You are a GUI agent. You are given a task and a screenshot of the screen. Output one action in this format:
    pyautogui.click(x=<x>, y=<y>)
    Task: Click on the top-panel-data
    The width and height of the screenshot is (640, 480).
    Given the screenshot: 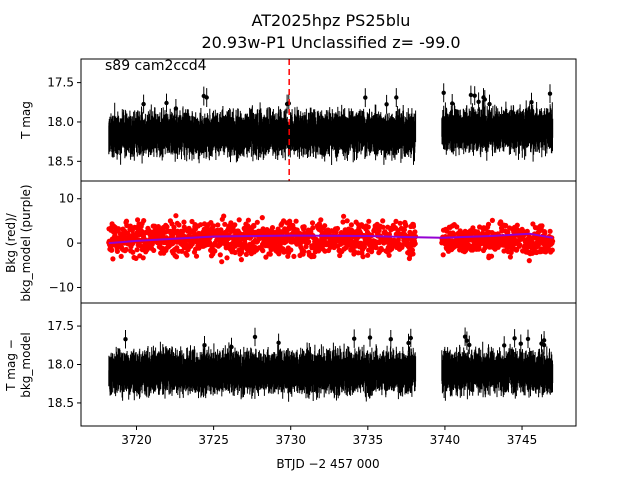 What is the action you would take?
    pyautogui.click(x=331, y=124)
    